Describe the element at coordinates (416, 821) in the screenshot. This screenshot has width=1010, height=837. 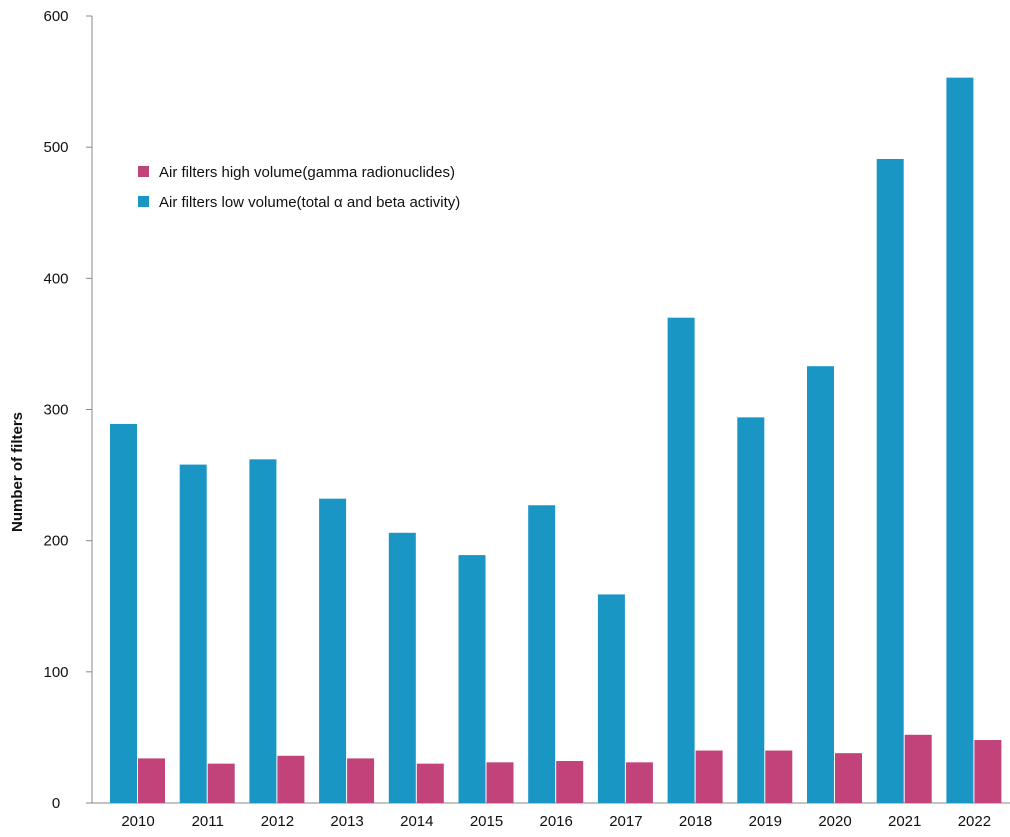
I see `x-tick-label: 2014` at that location.